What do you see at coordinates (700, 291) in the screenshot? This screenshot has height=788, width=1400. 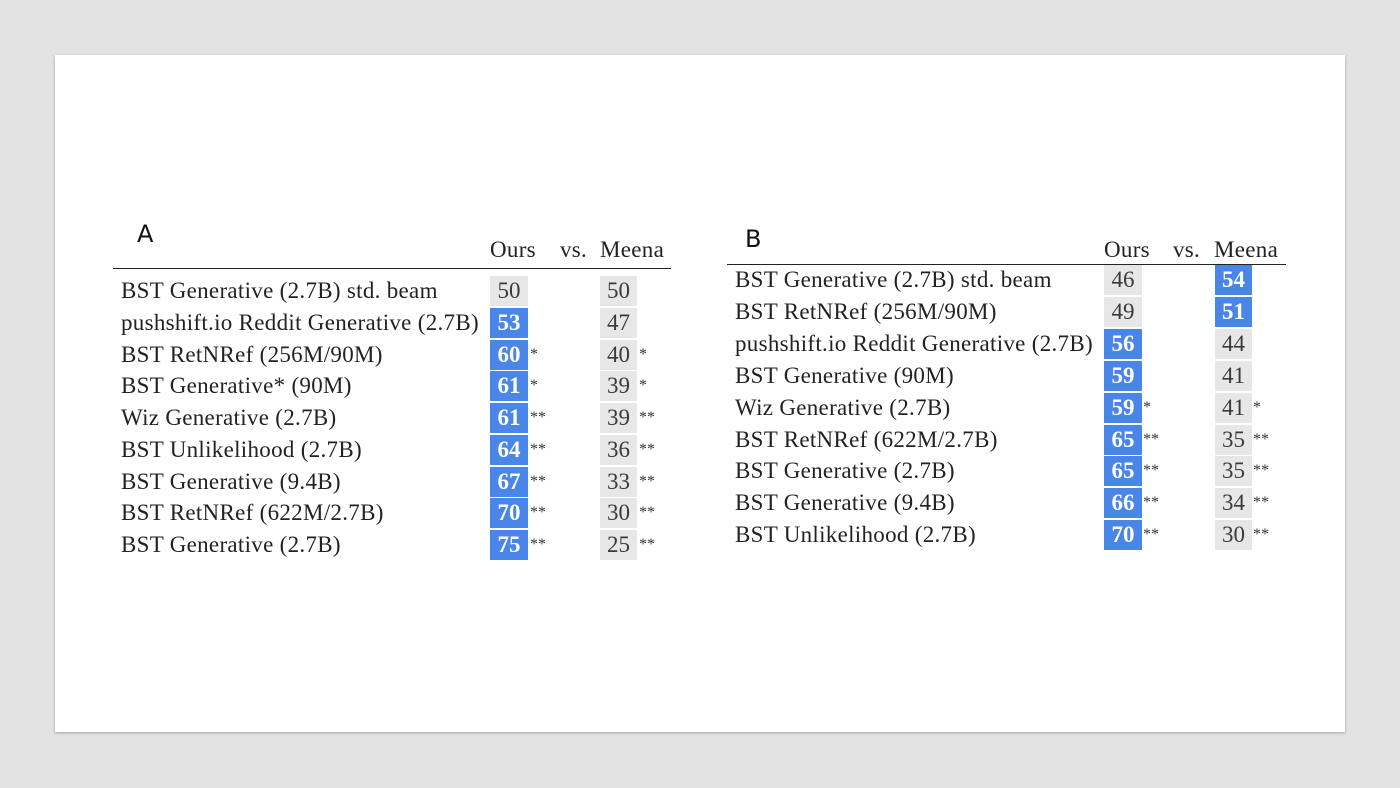 I see `table-row: BST Generative (2.7B) std. beam 50 50` at bounding box center [700, 291].